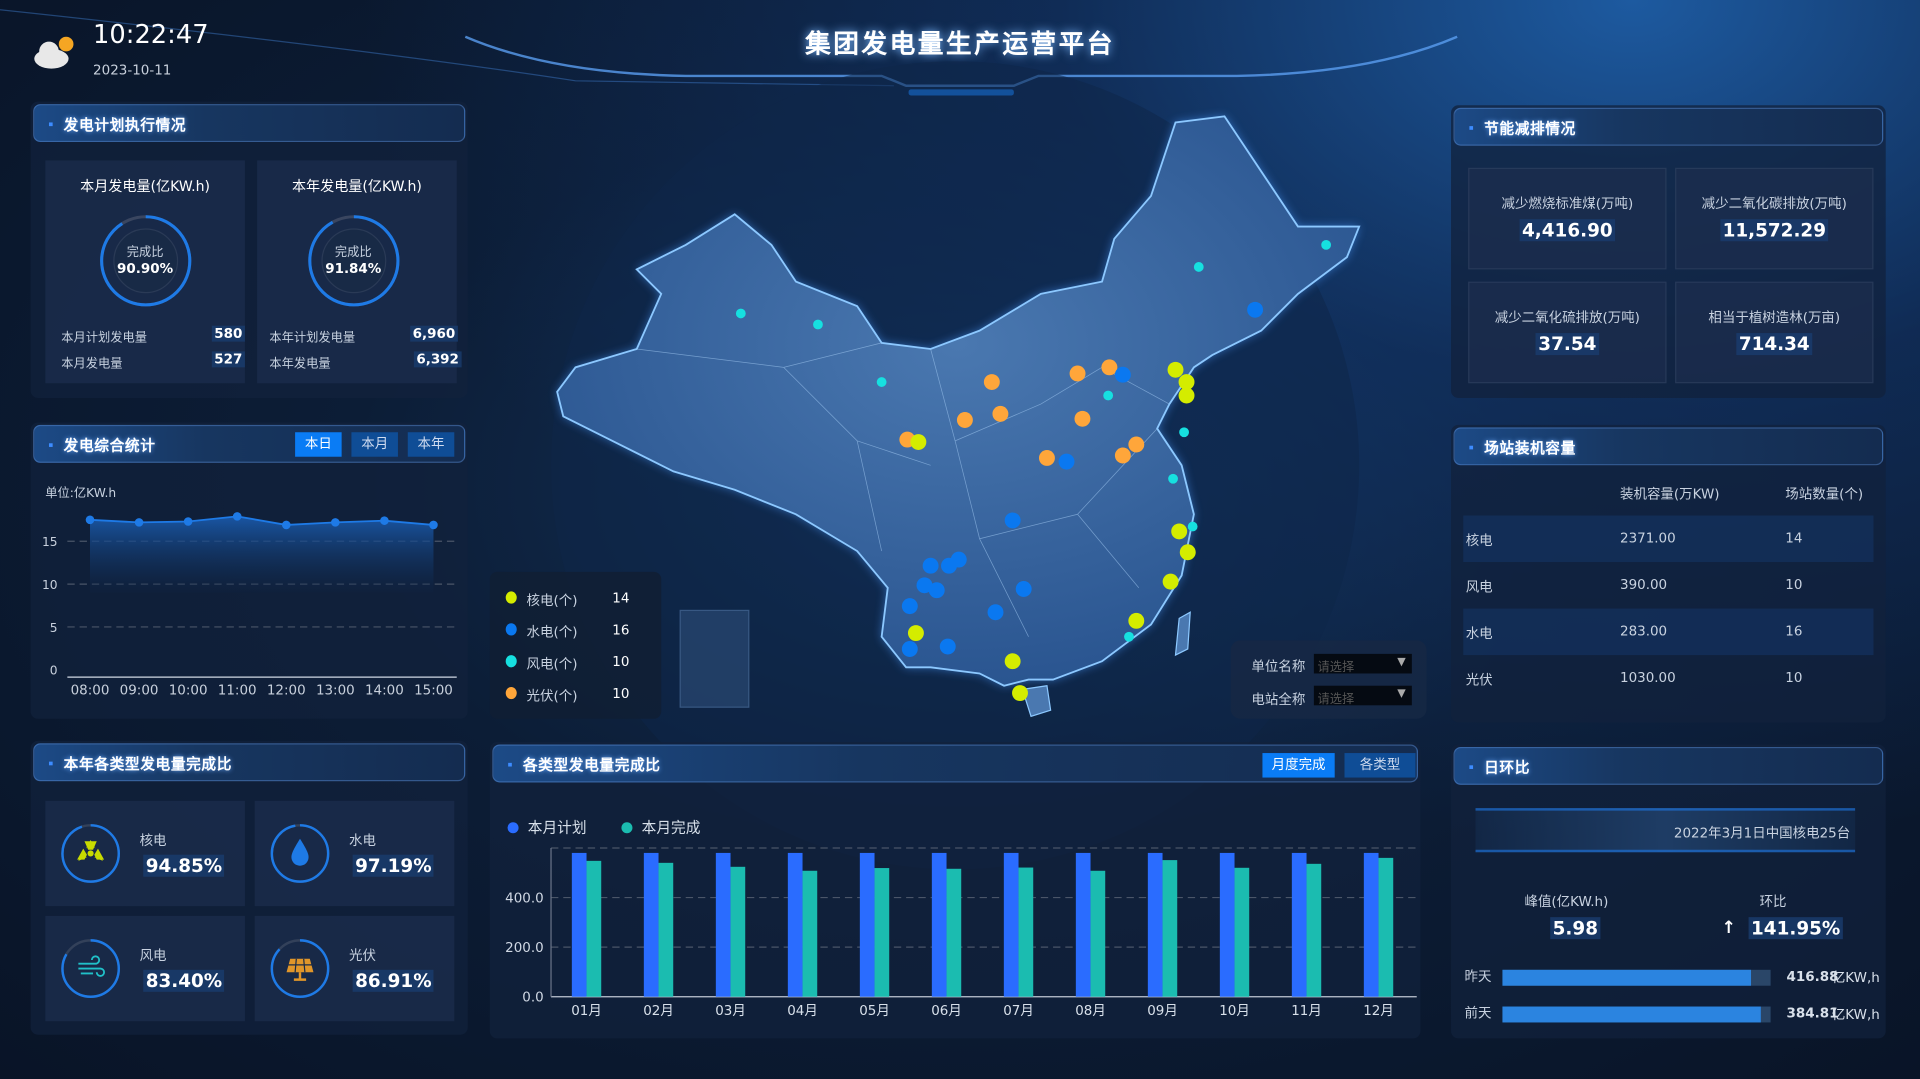 The height and width of the screenshot is (1079, 1920). What do you see at coordinates (1774, 344) in the screenshot?
I see `energy-value: 714.34` at bounding box center [1774, 344].